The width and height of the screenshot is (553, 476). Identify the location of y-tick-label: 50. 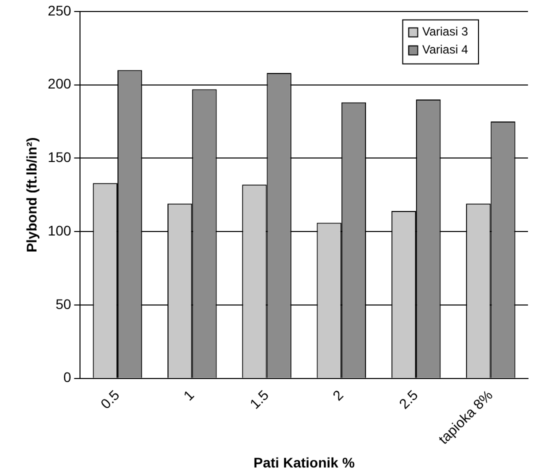
(64, 304).